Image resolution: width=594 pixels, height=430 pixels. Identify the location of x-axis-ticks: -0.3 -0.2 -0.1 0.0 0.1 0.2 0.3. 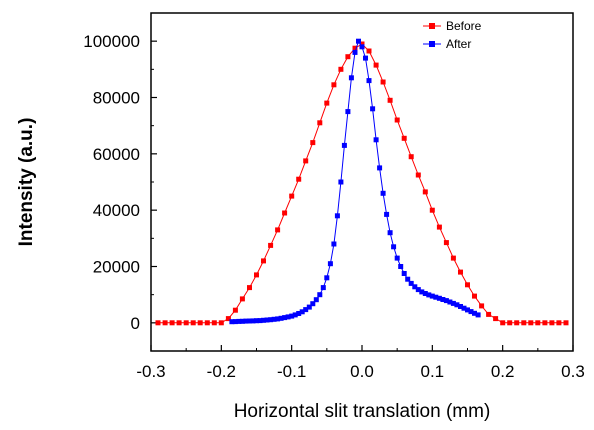
(360, 363).